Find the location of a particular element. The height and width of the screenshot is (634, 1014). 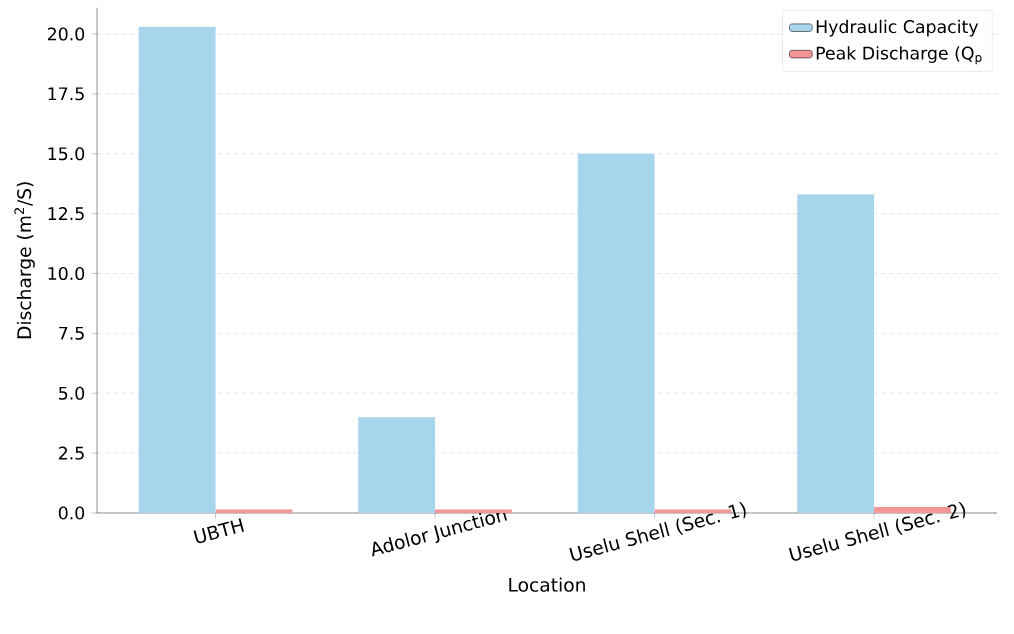

x-tick-label: Uselu Shell (Sec. 1) is located at coordinates (657, 531).